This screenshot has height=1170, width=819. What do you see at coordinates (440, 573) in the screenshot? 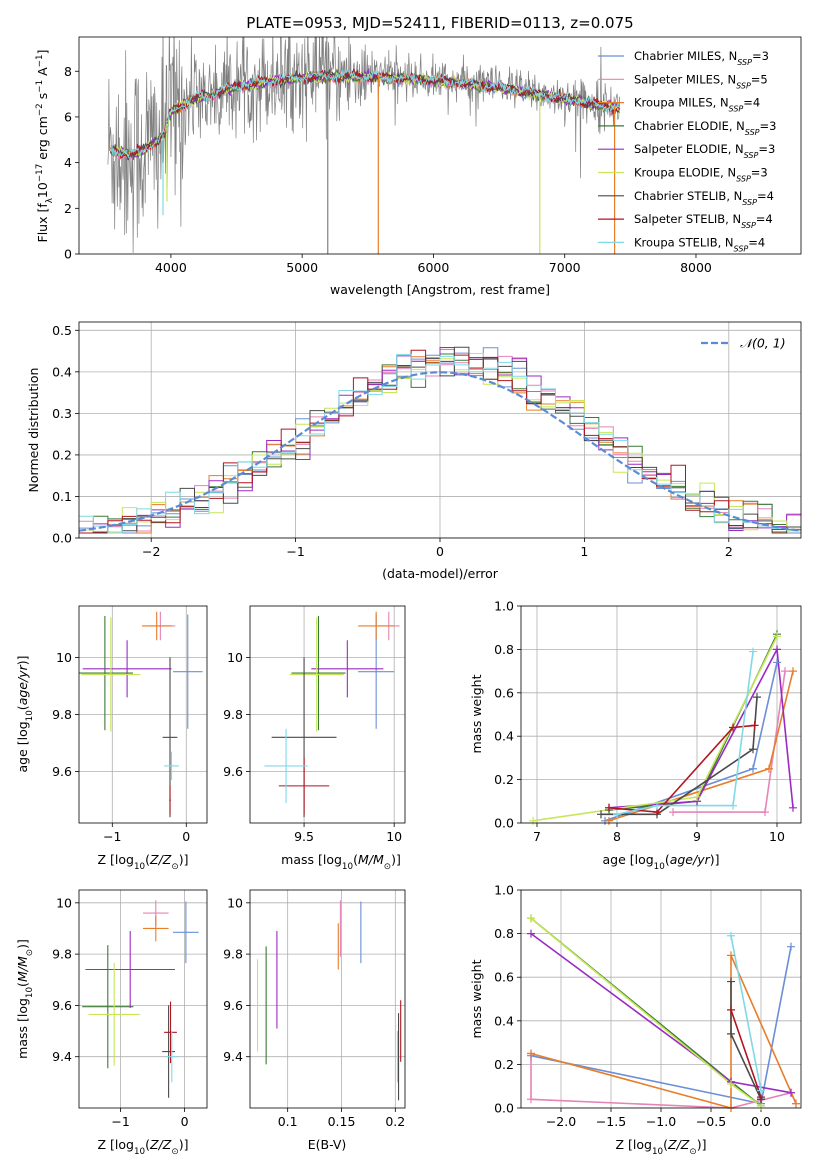
I see `residuals-xlabel: (data-model)/error` at bounding box center [440, 573].